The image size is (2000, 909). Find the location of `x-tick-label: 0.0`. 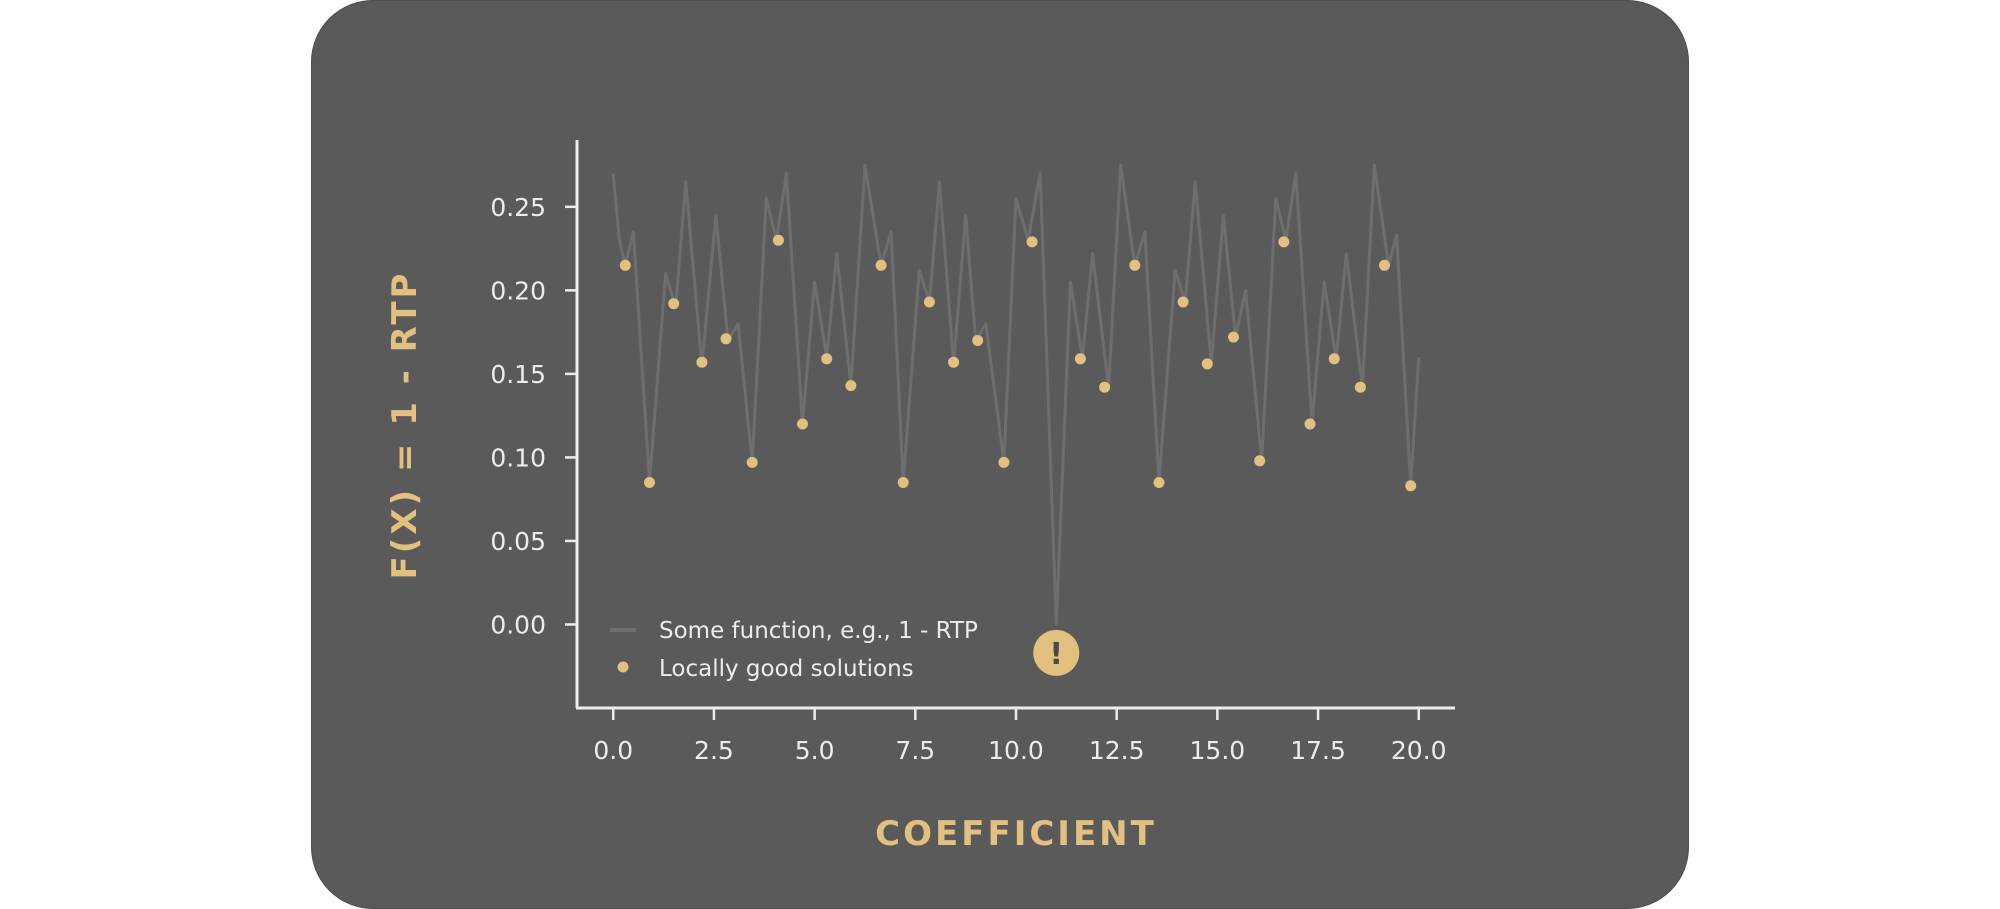

x-tick-label: 0.0 is located at coordinates (613, 750).